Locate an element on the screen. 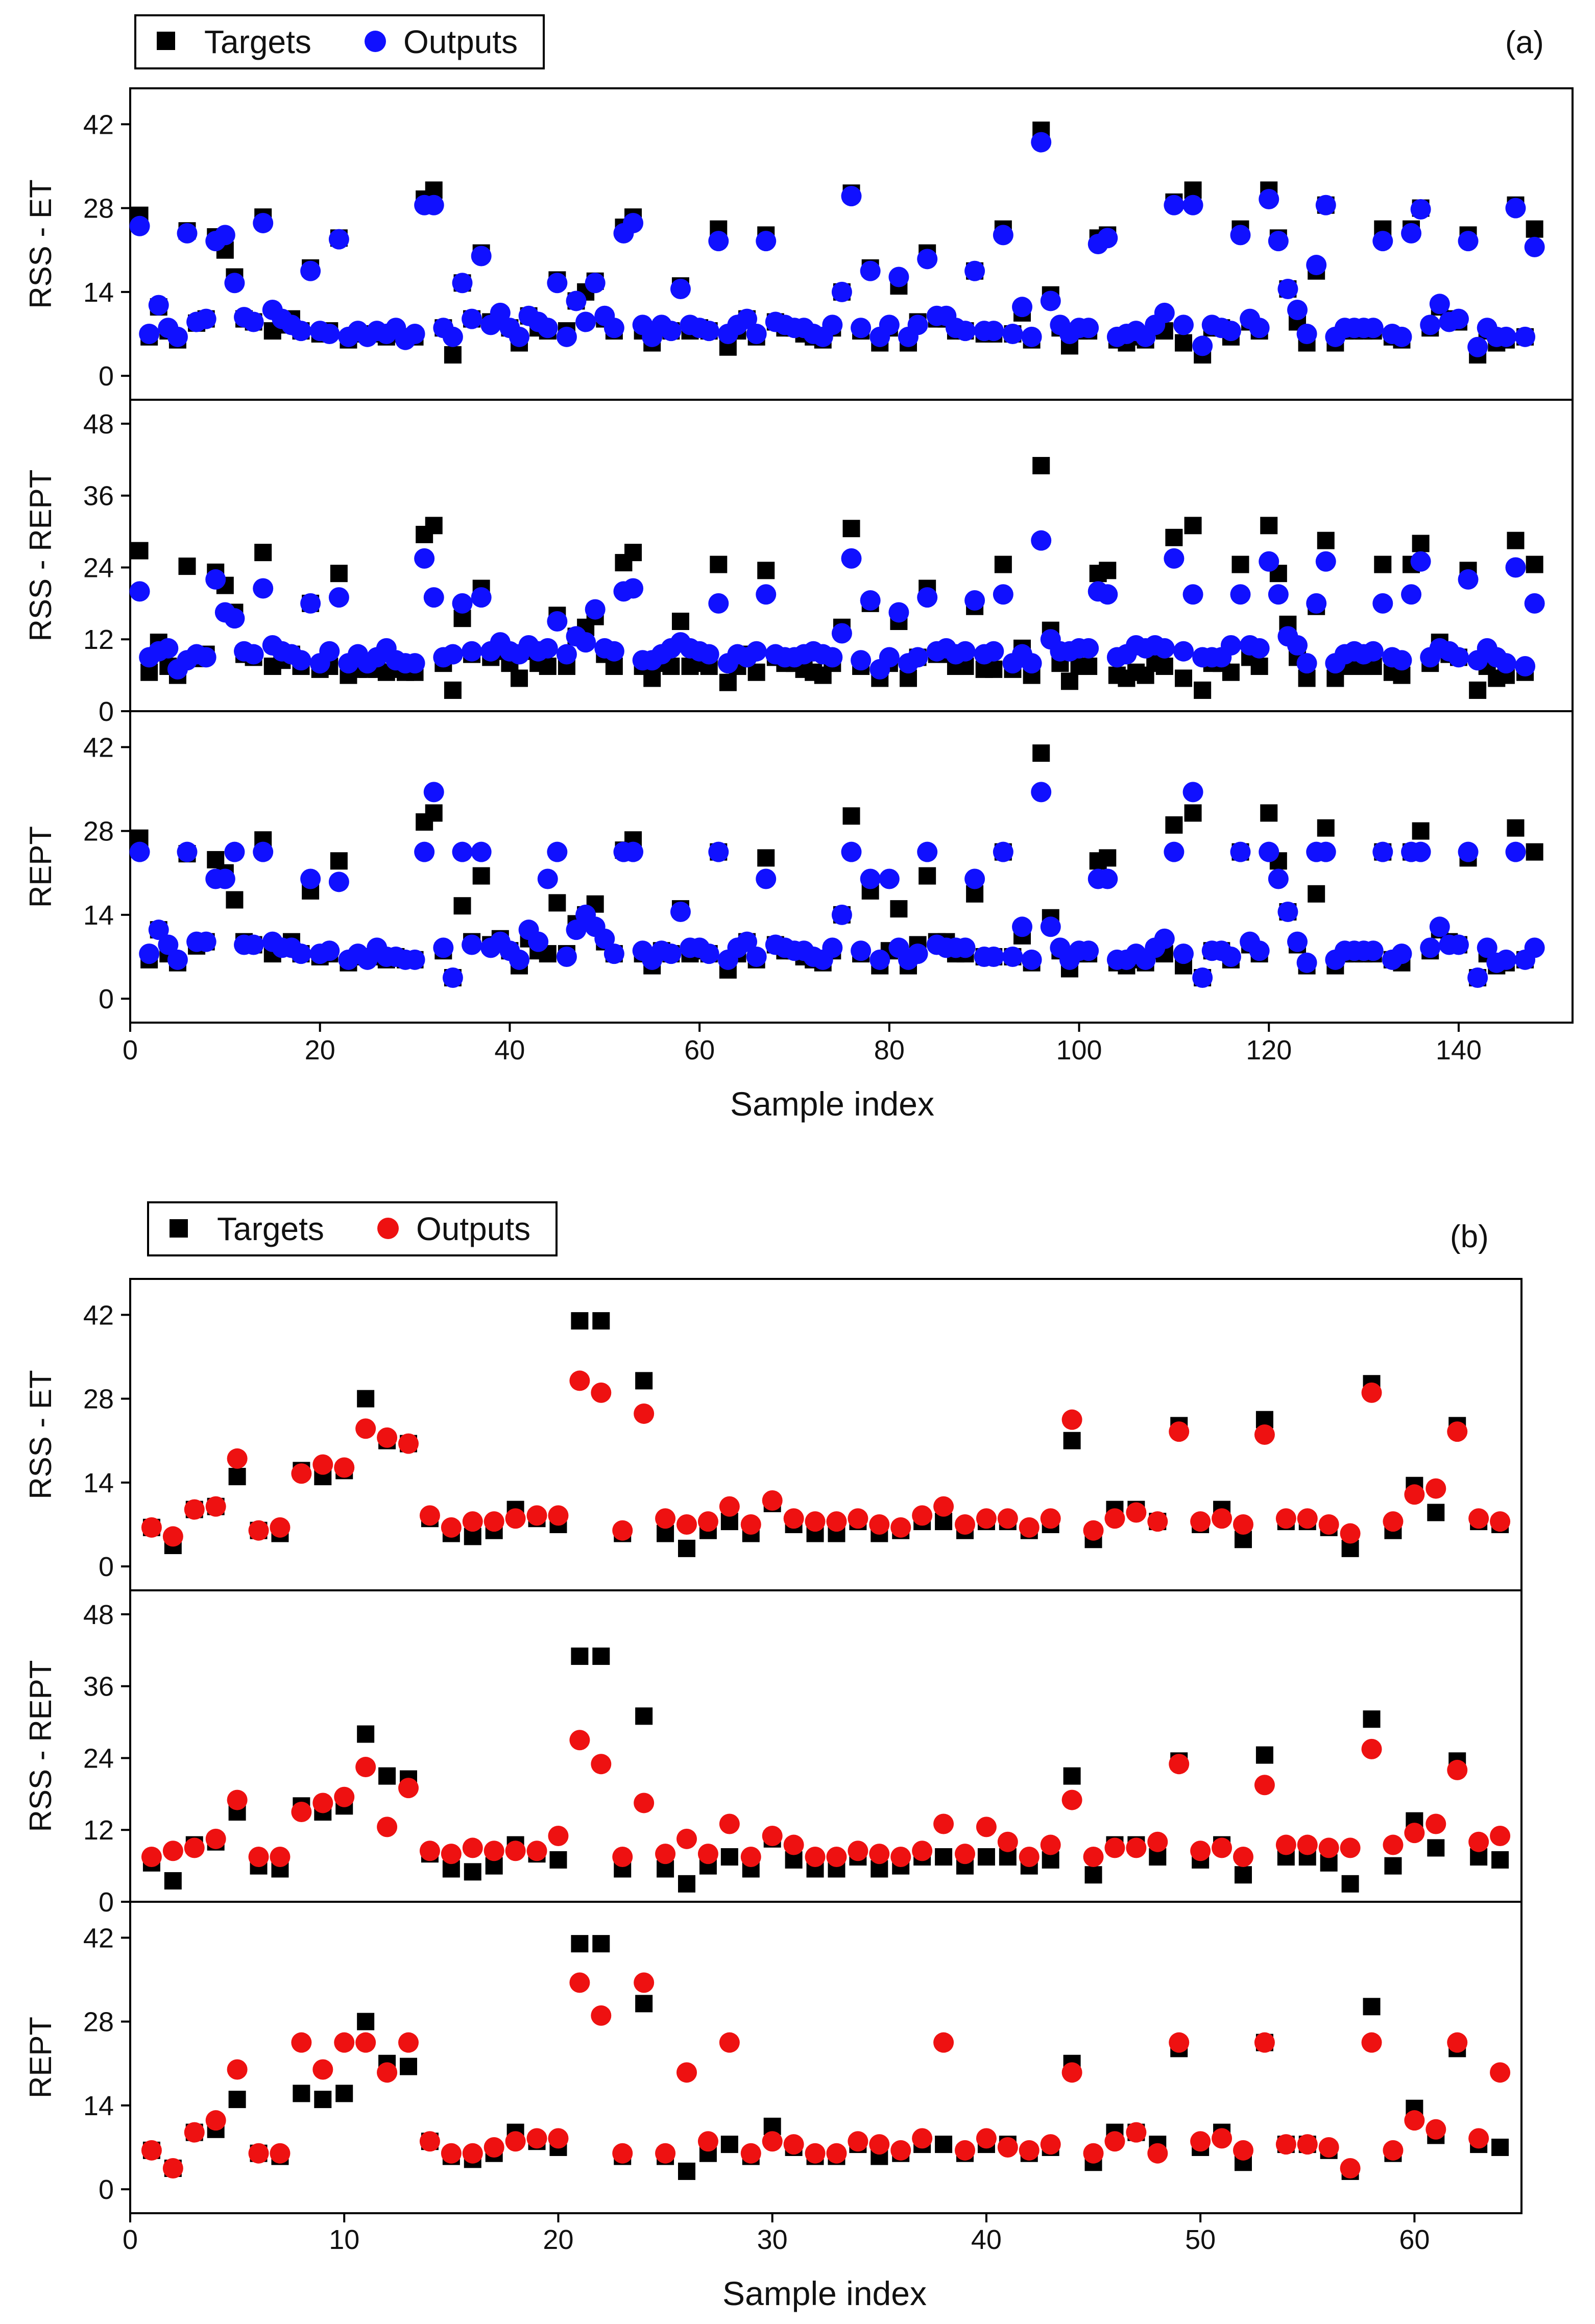 The width and height of the screenshot is (1595, 2324). figure-b-panel-3-ytick-label: 0 is located at coordinates (106, 2189).